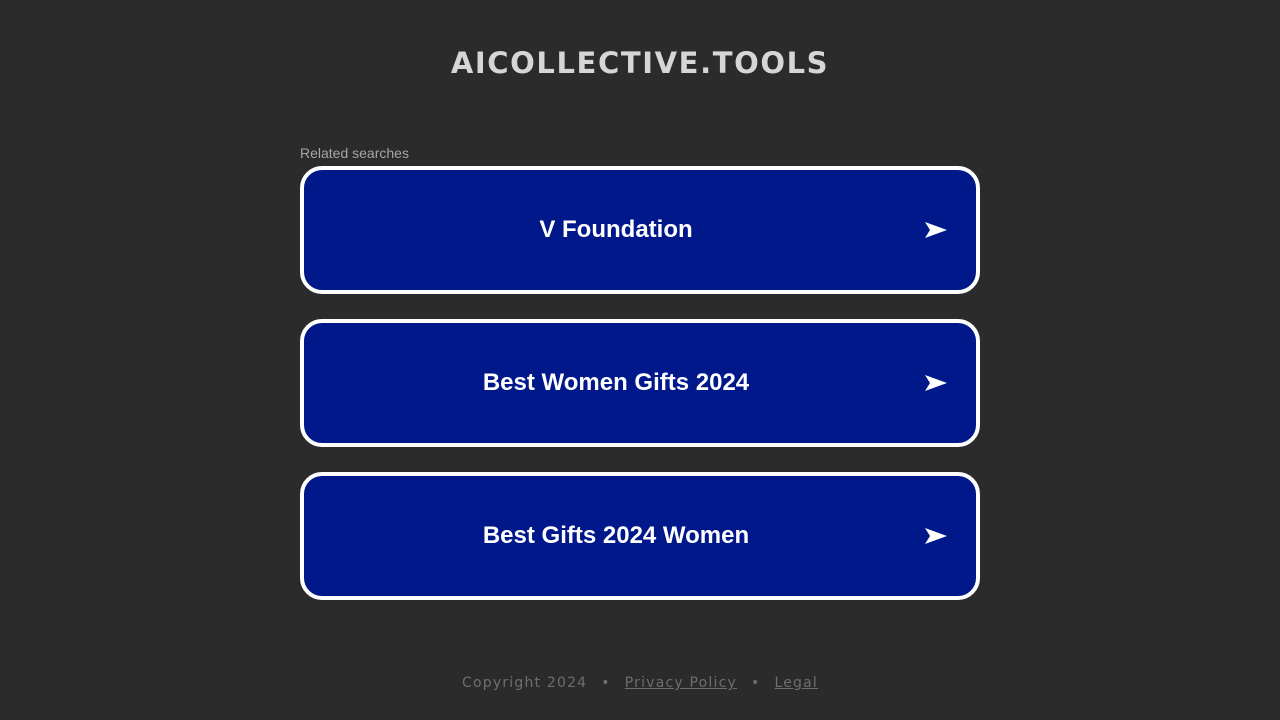  I want to click on privacy-policy-link: Privacy Policy, so click(680, 683).